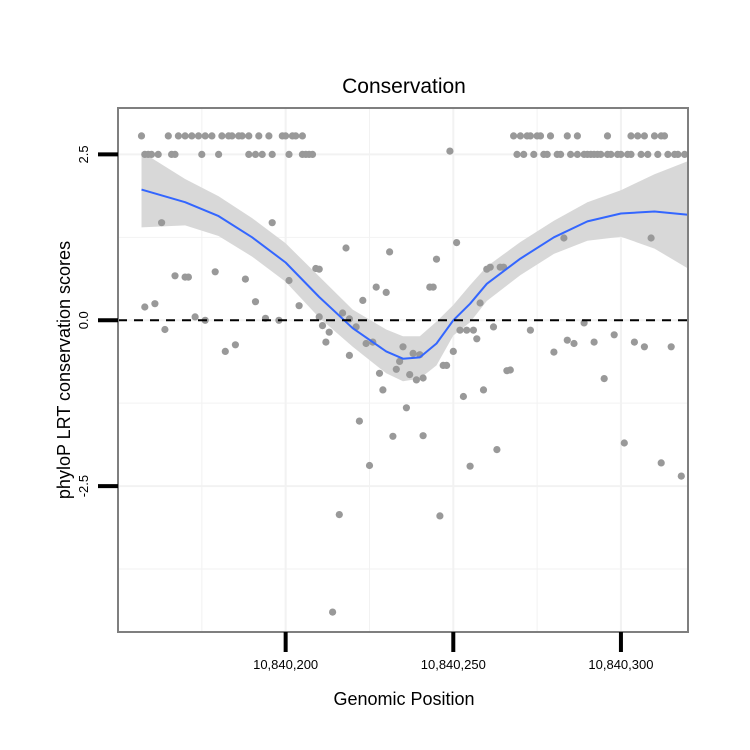 Image resolution: width=750 pixels, height=750 pixels. What do you see at coordinates (83, 486) in the screenshot?
I see `y-tick-label: -2.5` at bounding box center [83, 486].